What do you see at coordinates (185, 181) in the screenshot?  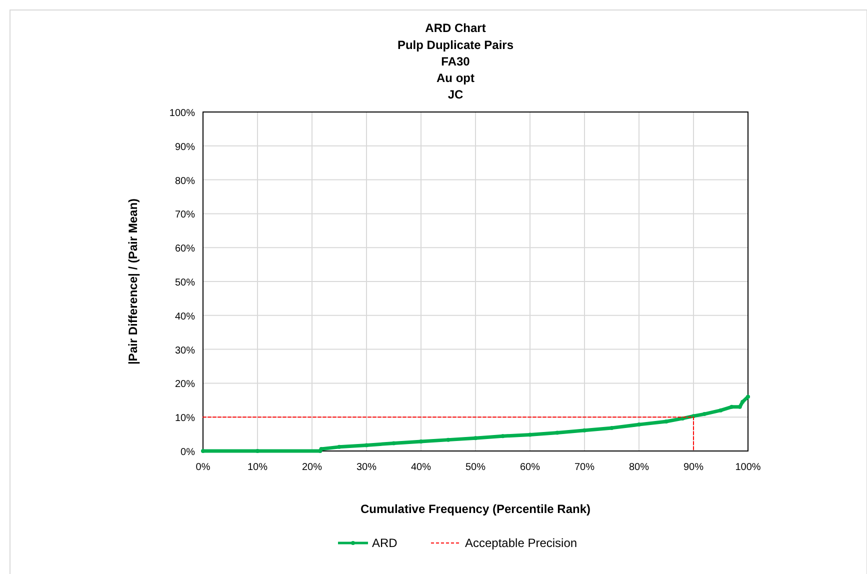 I see `y-tick-label: 80%` at bounding box center [185, 181].